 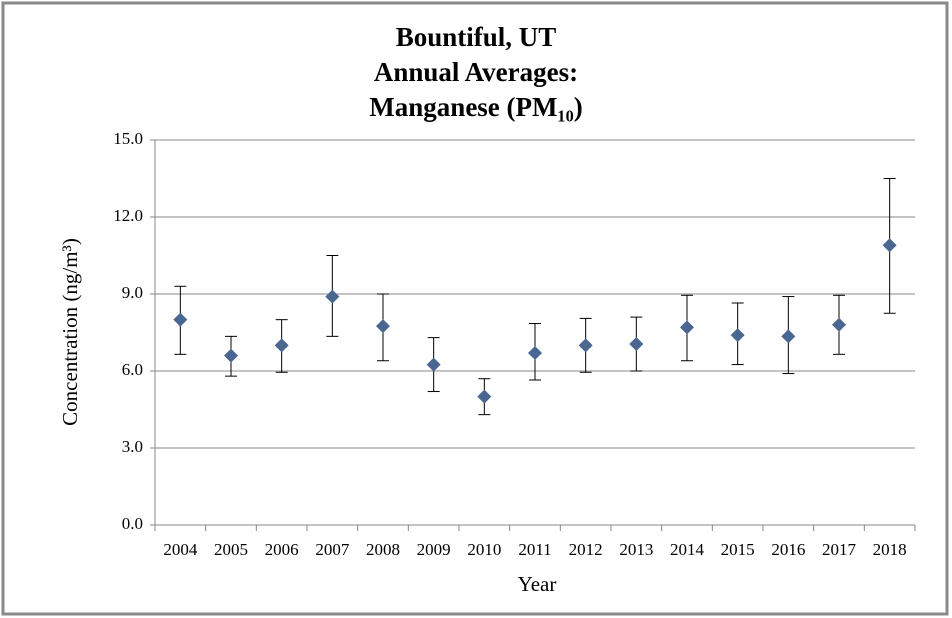 I want to click on x-tick-label: 2015, so click(x=738, y=549).